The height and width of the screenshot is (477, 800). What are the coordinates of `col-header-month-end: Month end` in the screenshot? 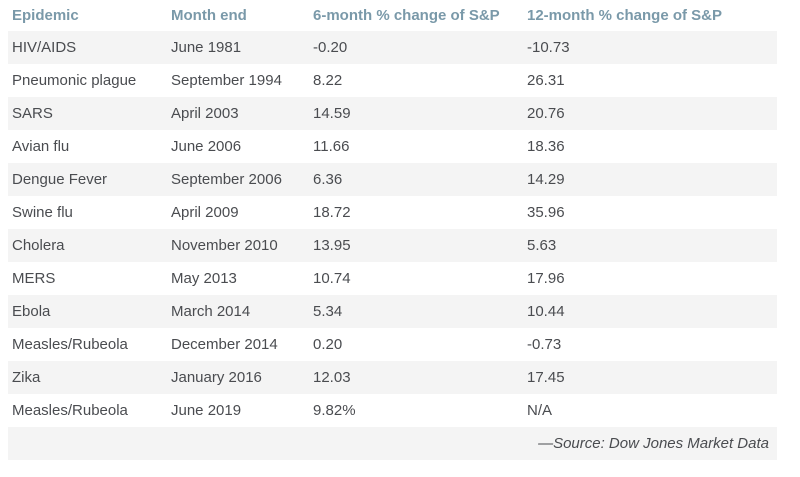 It's located at (209, 15).